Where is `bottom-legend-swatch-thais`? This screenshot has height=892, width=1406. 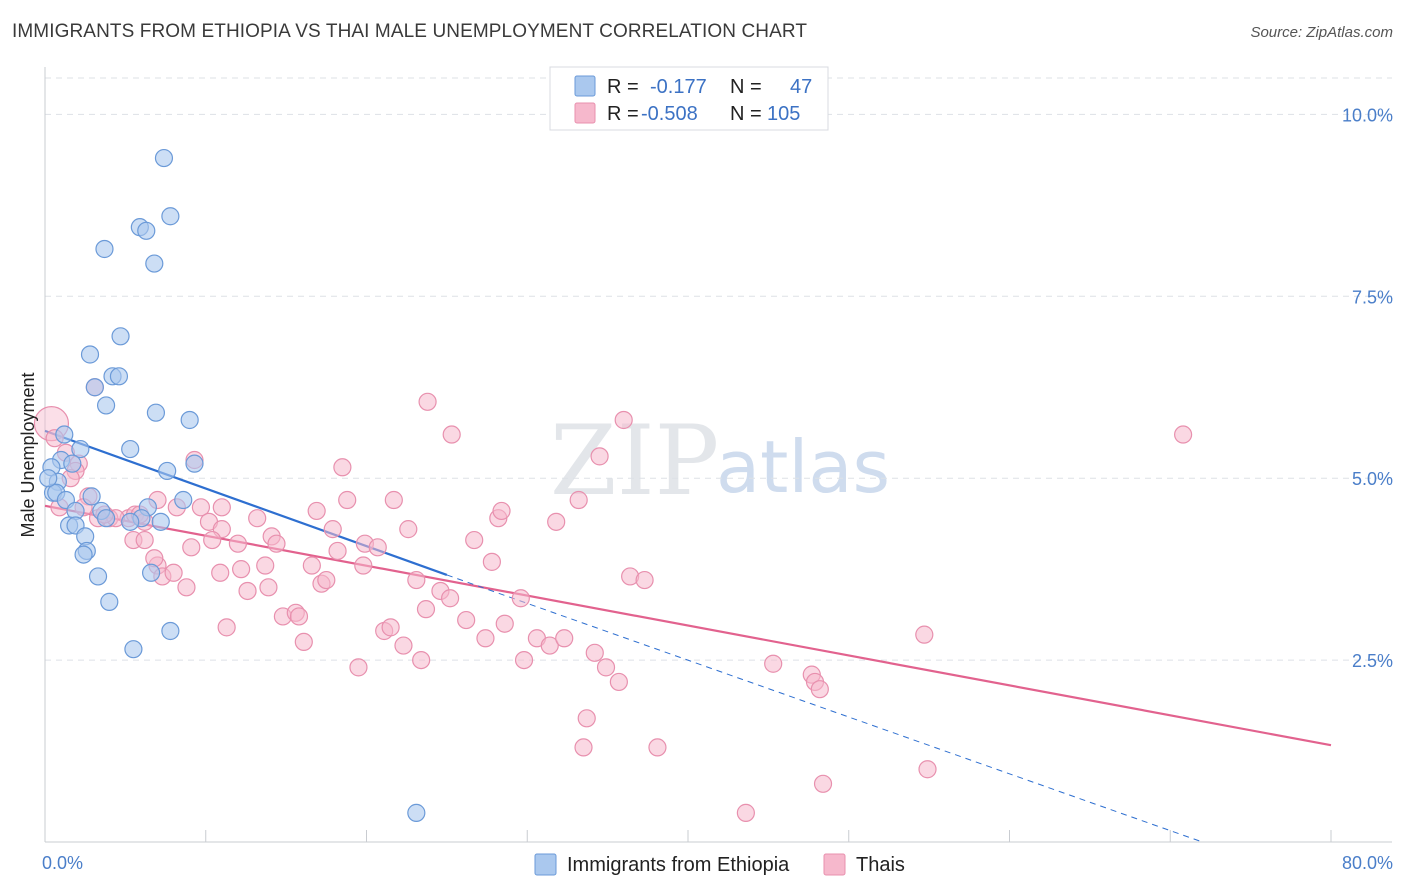 bottom-legend-swatch-thais is located at coordinates (834, 864).